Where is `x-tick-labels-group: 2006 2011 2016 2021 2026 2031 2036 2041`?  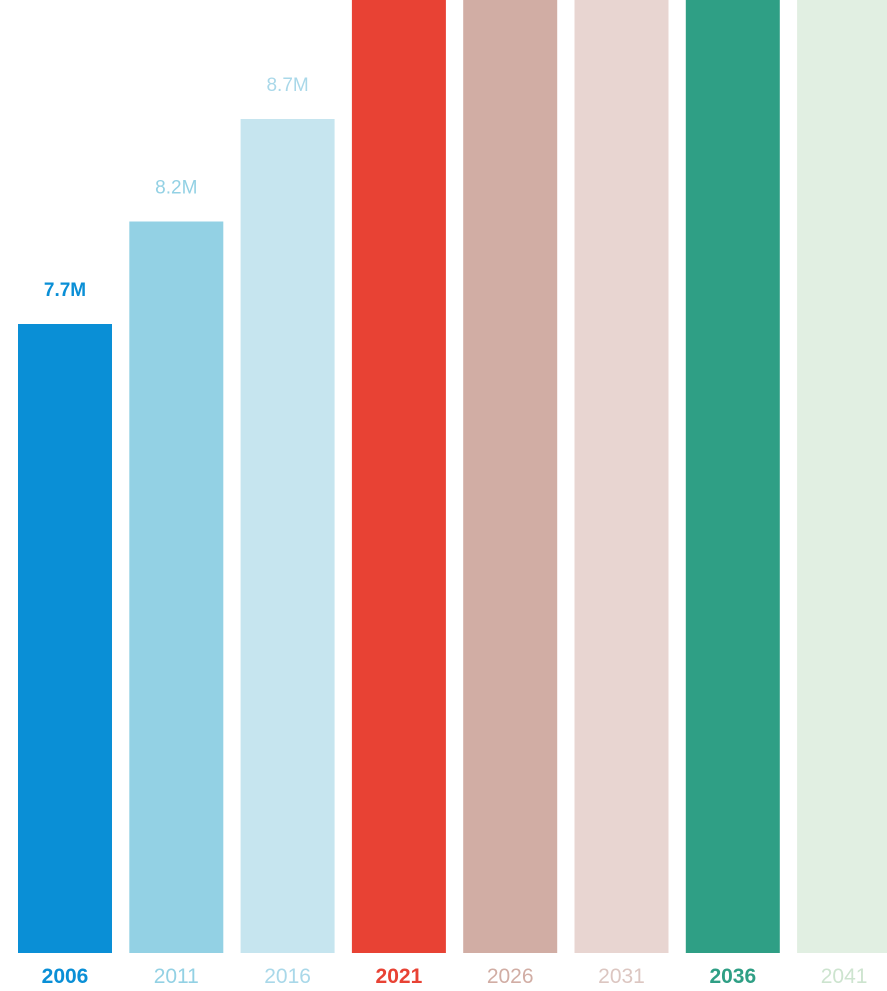
x-tick-labels-group: 2006 2011 2016 2021 2026 2031 2036 2041 is located at coordinates (455, 976).